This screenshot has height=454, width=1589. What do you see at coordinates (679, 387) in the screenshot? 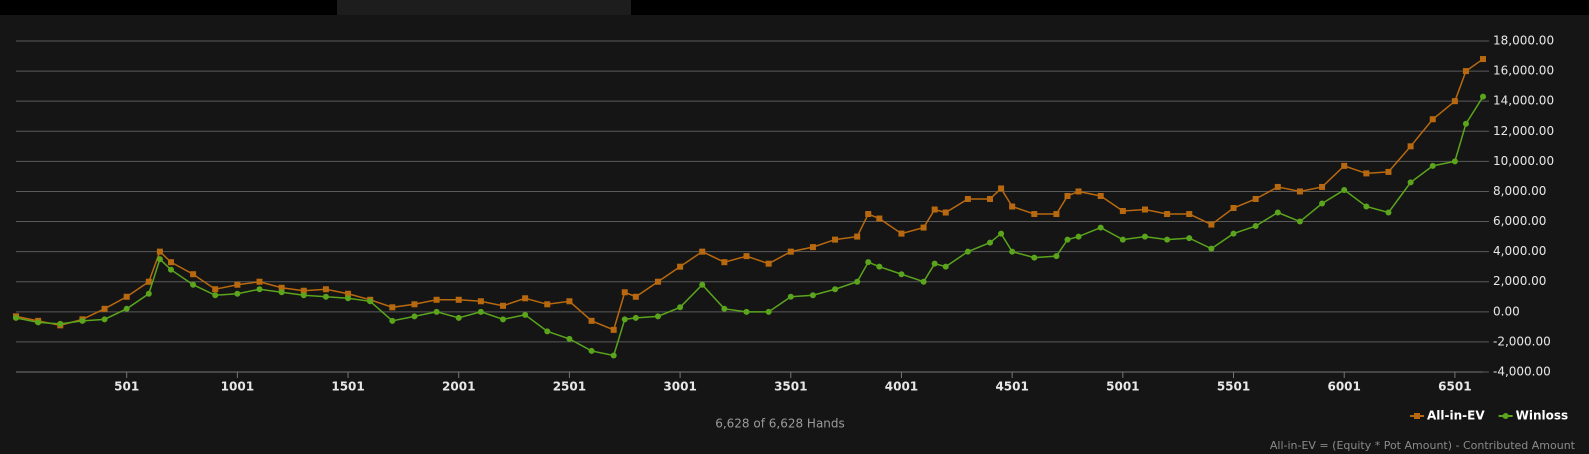
I see `x-tick-label: 3001` at bounding box center [679, 387].